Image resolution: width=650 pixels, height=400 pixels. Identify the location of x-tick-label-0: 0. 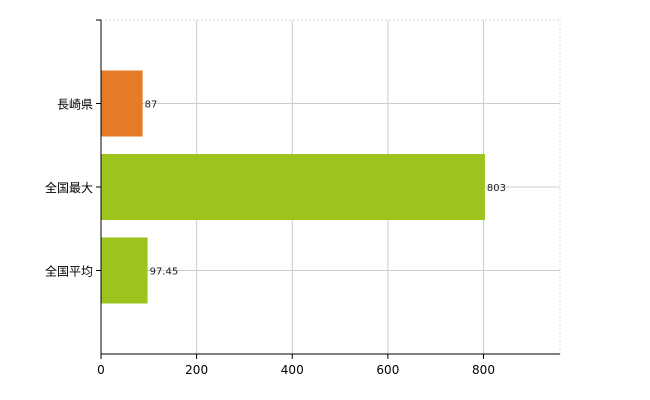
(101, 370).